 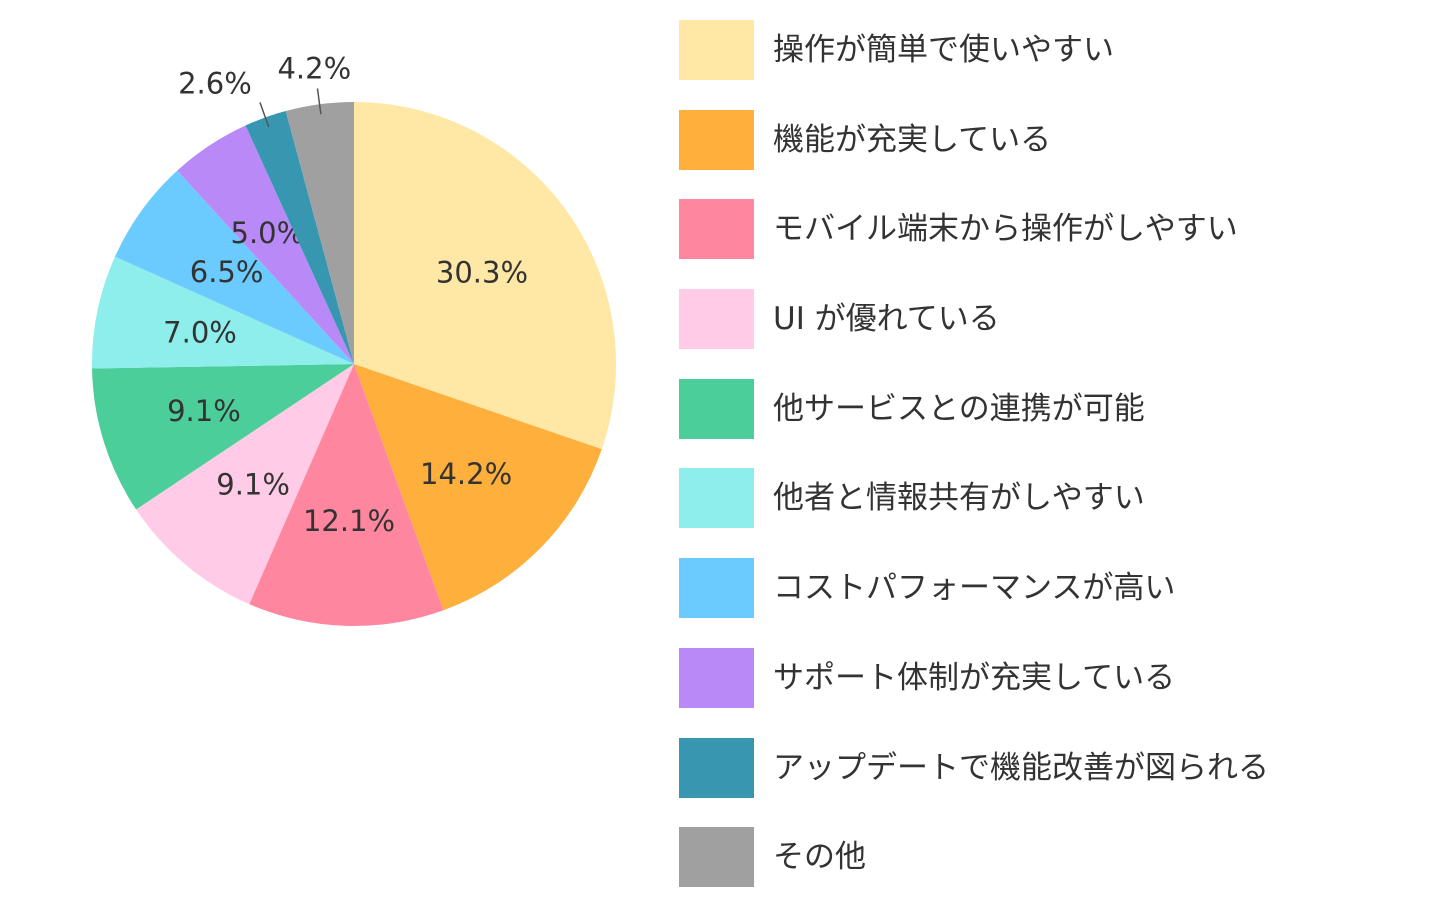 I want to click on legend-item: 他サービスとの連携が可能, so click(x=974, y=408).